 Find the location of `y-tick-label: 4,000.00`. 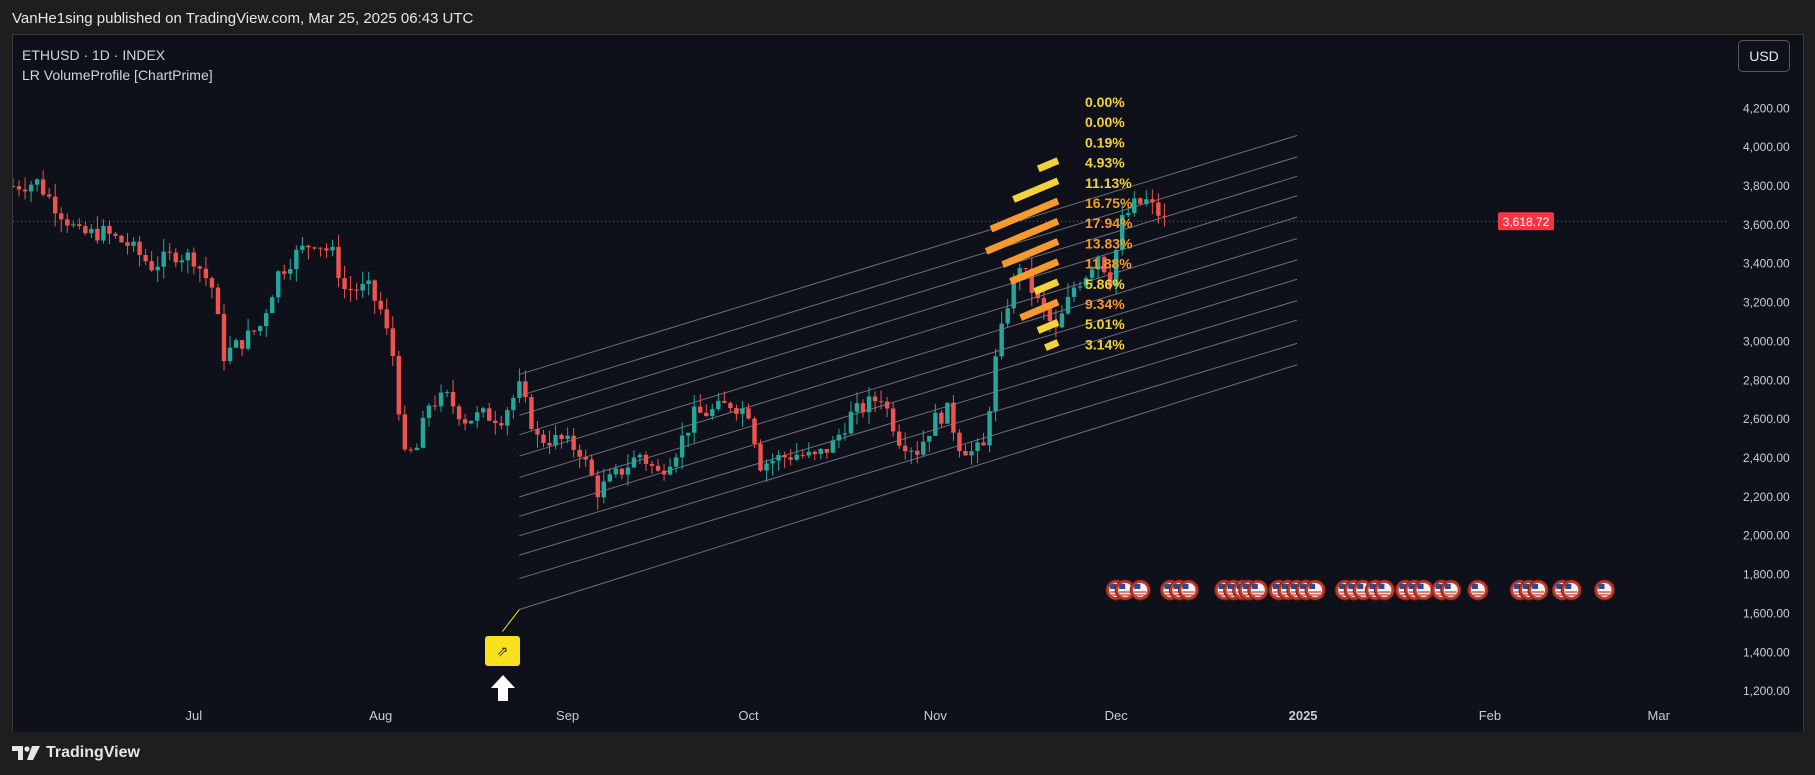

y-tick-label: 4,000.00 is located at coordinates (1766, 147).